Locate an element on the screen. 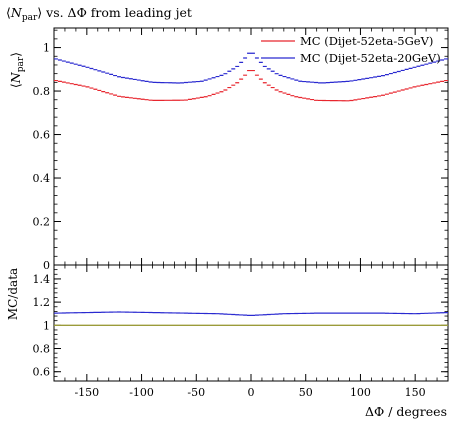 The width and height of the screenshot is (461, 422). y-tick-label: 0.4 is located at coordinates (42, 178).